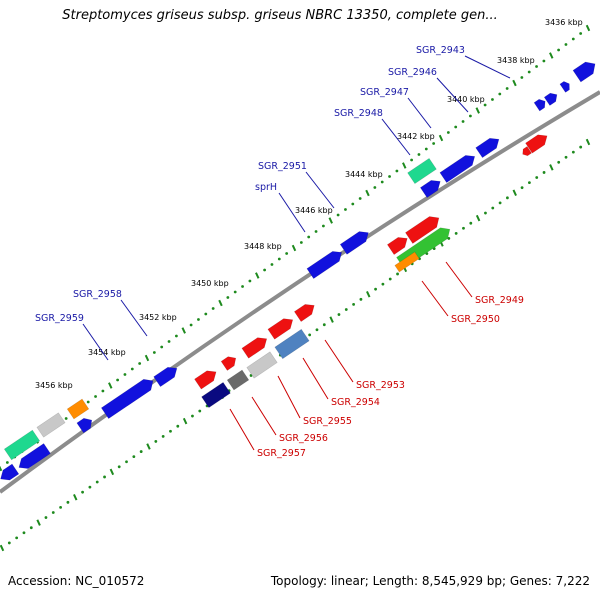 Image resolution: width=600 pixels, height=600 pixels. What do you see at coordinates (303, 438) in the screenshot?
I see `gene-label-text: SGR_2956` at bounding box center [303, 438].